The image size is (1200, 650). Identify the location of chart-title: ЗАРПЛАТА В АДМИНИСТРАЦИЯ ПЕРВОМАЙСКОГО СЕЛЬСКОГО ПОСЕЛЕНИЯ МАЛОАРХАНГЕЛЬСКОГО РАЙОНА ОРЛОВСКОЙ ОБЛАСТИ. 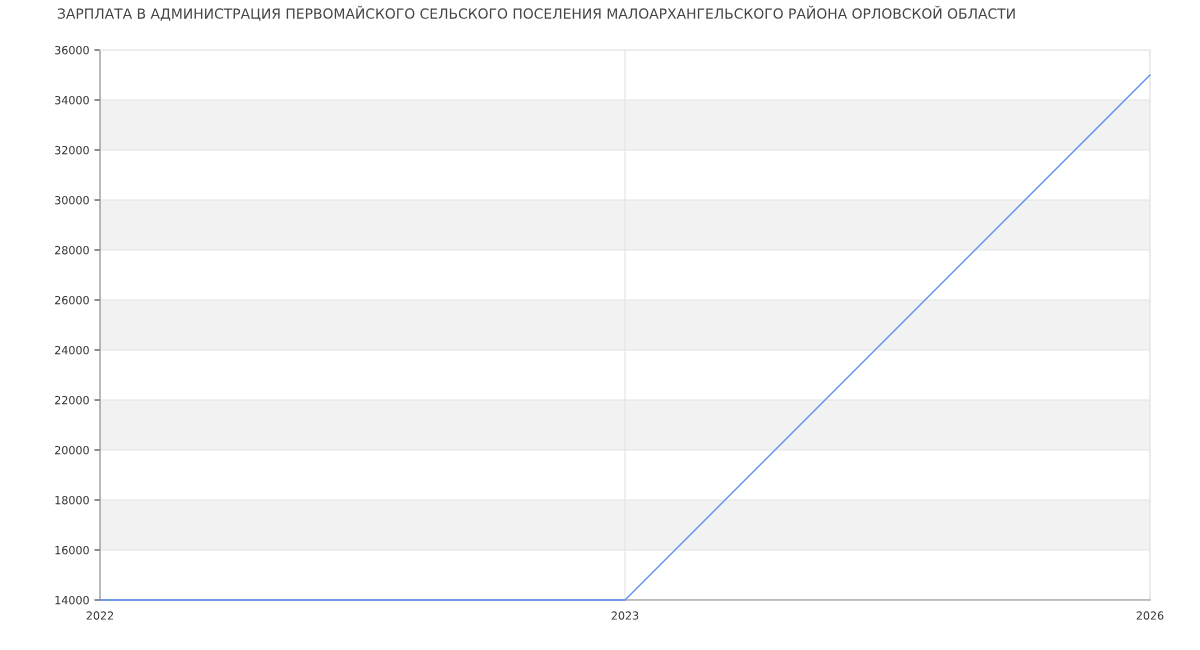
(536, 13).